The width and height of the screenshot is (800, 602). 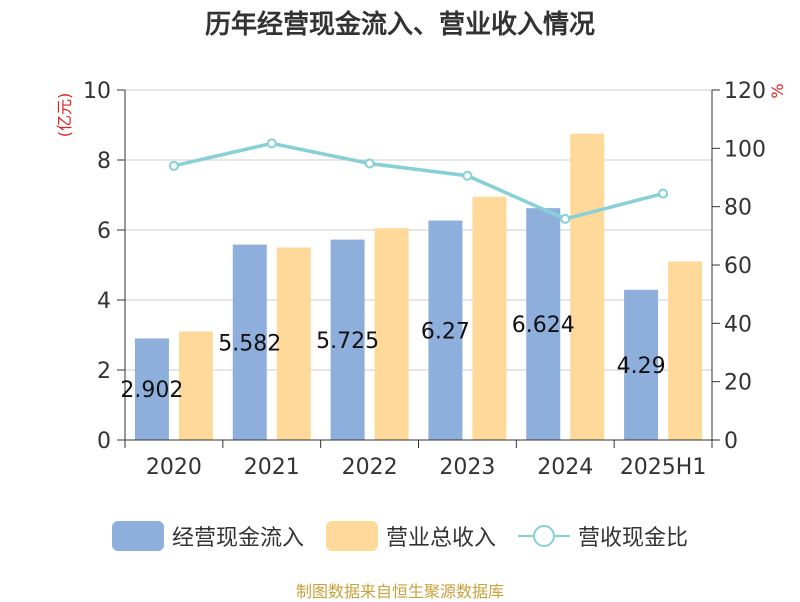 I want to click on legend-label-revenue: 营业总收入, so click(x=440, y=538).